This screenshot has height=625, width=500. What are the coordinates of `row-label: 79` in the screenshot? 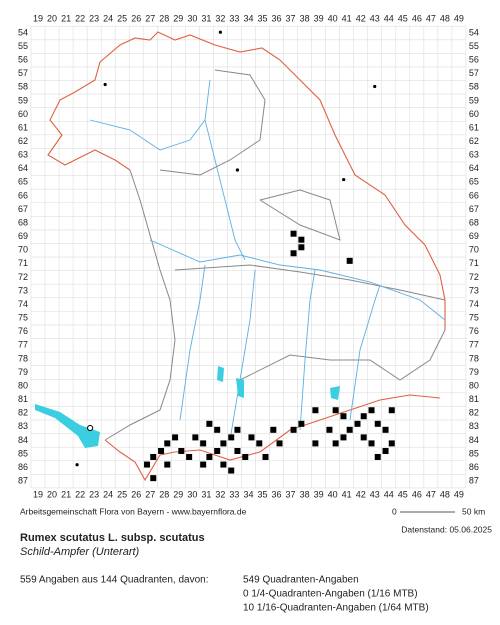 It's located at (474, 372).